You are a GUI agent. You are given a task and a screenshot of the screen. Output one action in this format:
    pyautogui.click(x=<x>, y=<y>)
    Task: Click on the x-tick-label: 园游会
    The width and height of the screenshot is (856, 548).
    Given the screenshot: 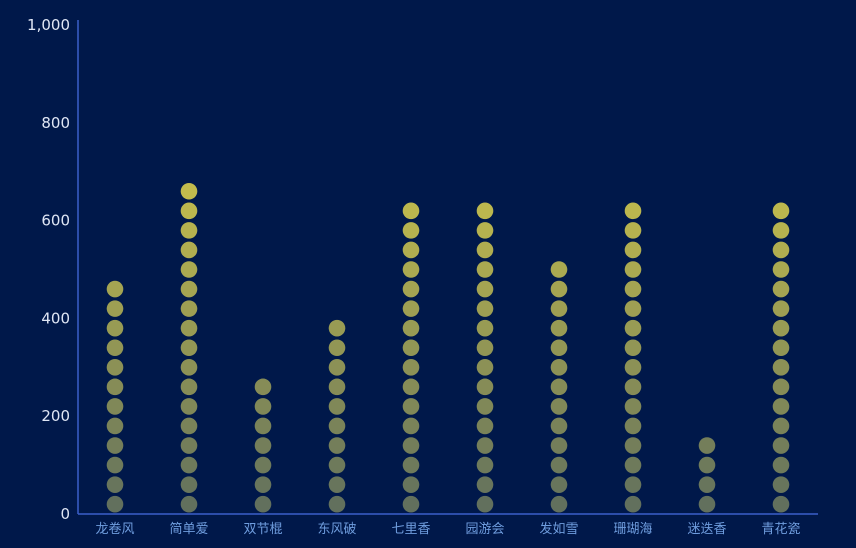 What is the action you would take?
    pyautogui.click(x=484, y=529)
    